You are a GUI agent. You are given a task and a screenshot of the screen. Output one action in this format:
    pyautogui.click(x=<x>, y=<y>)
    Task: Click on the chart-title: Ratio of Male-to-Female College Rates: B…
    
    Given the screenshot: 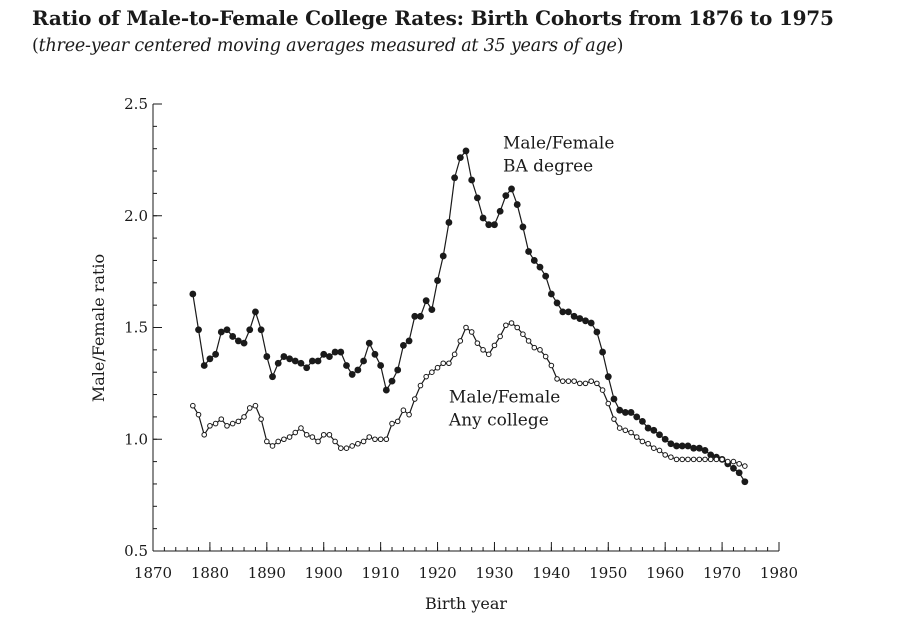 What is the action you would take?
    pyautogui.click(x=433, y=18)
    